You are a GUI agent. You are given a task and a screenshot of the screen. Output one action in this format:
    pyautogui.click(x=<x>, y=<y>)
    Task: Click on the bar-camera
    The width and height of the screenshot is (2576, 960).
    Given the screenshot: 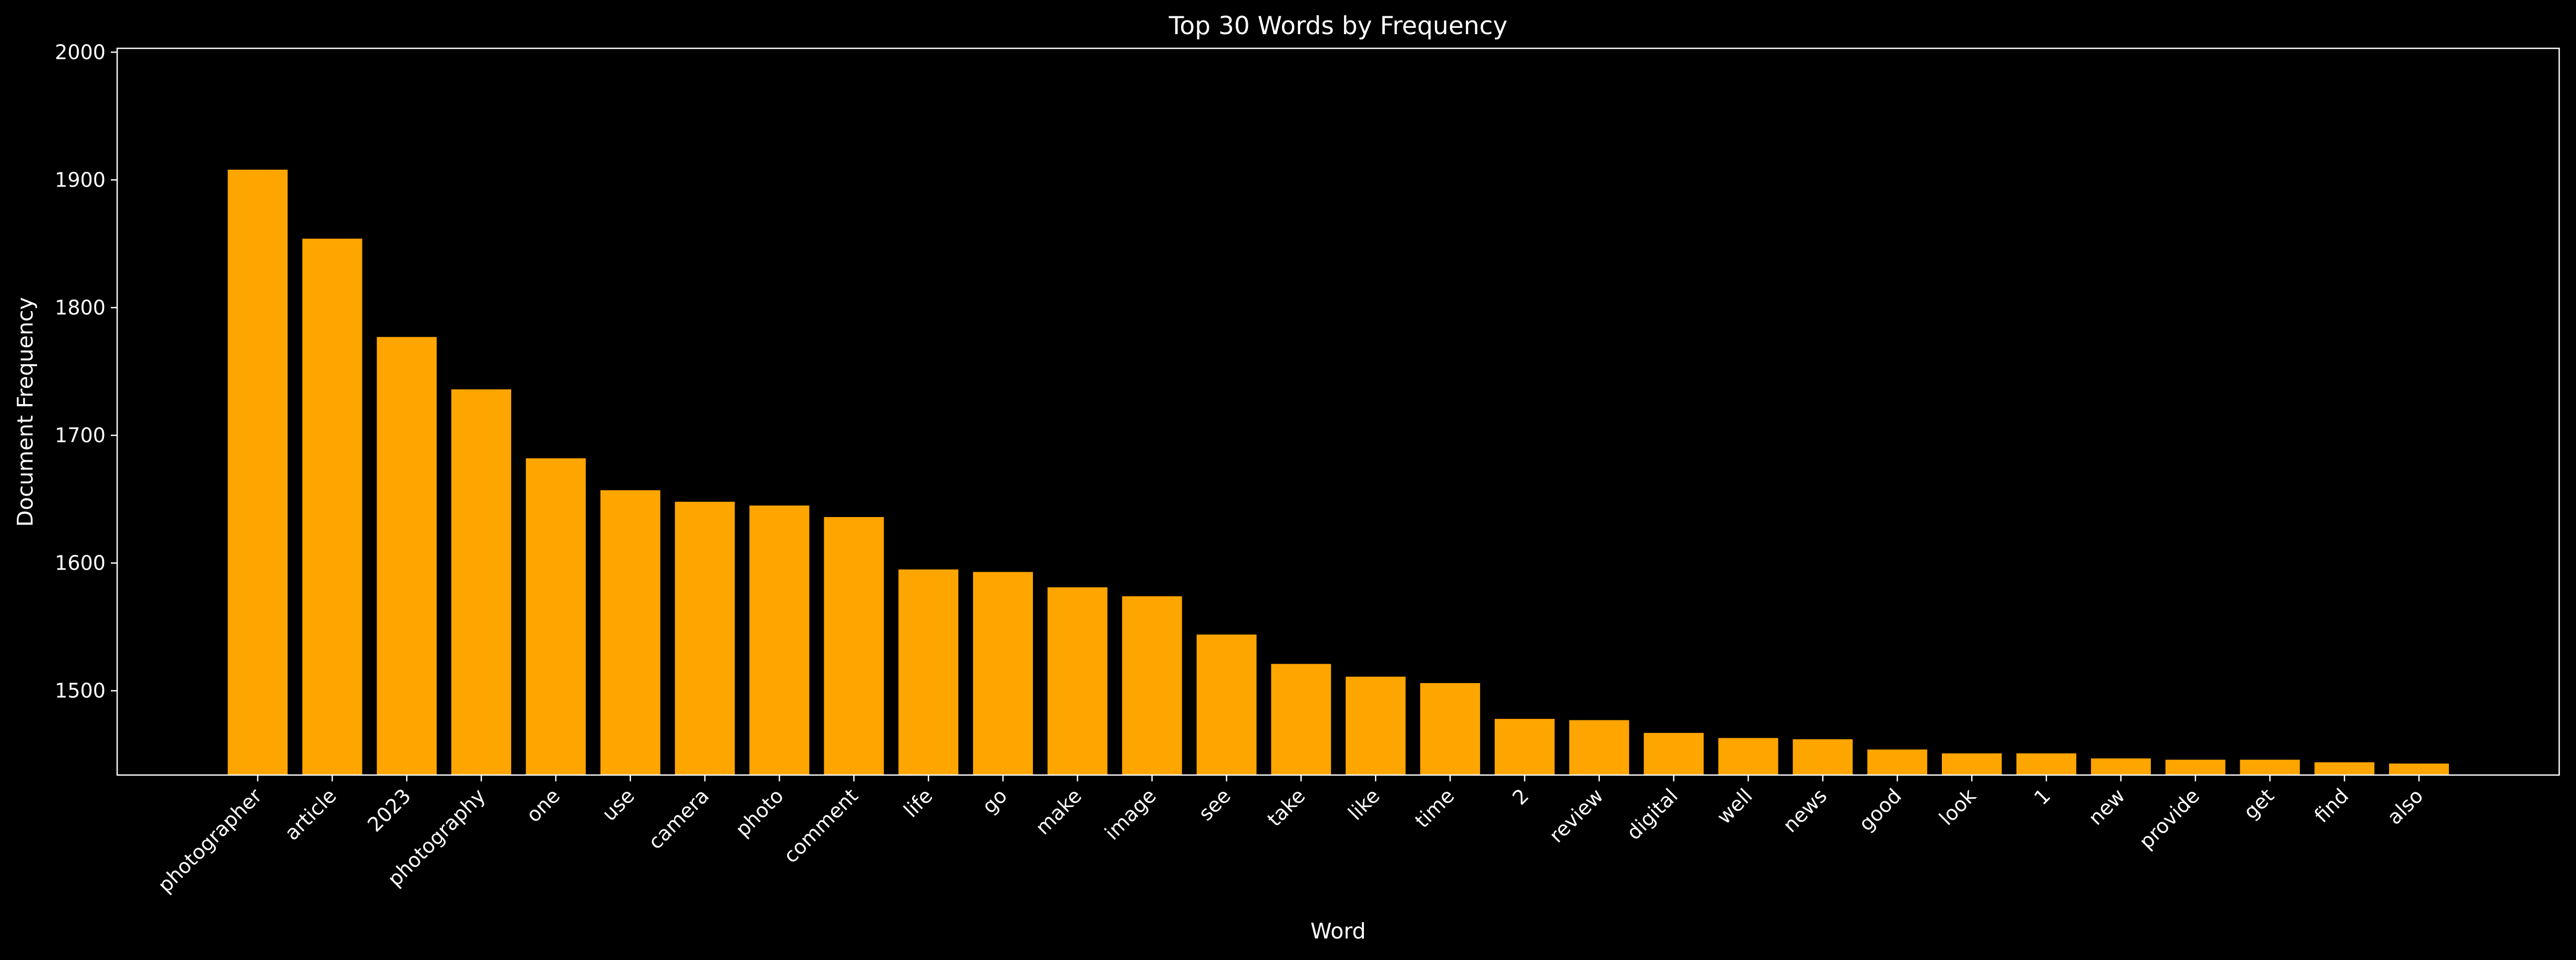 What is the action you would take?
    pyautogui.click(x=705, y=638)
    